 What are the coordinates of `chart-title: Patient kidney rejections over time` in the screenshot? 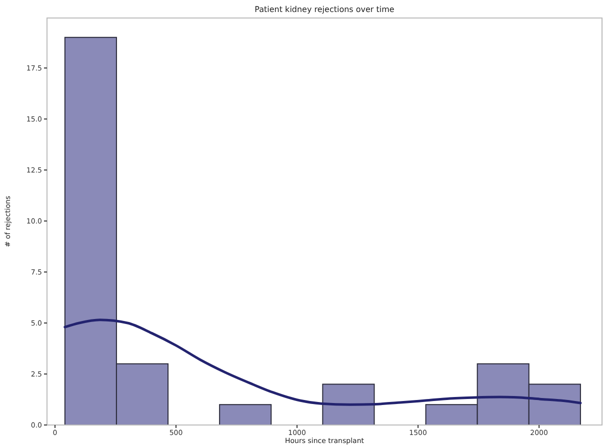 It's located at (324, 9).